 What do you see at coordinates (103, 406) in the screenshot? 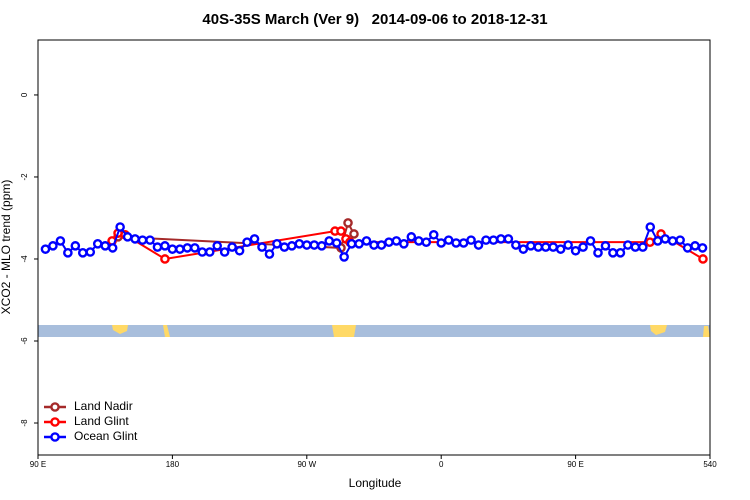
I see `legend-label: Land Nadir` at bounding box center [103, 406].